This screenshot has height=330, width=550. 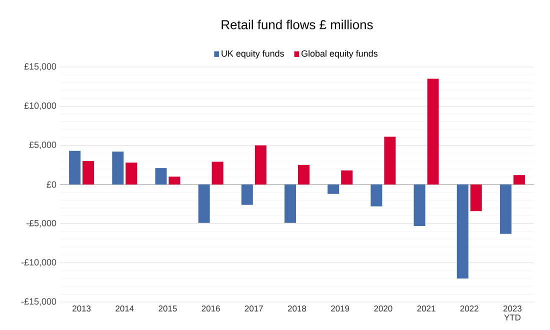 What do you see at coordinates (340, 54) in the screenshot?
I see `legend-label: Global equity funds` at bounding box center [340, 54].